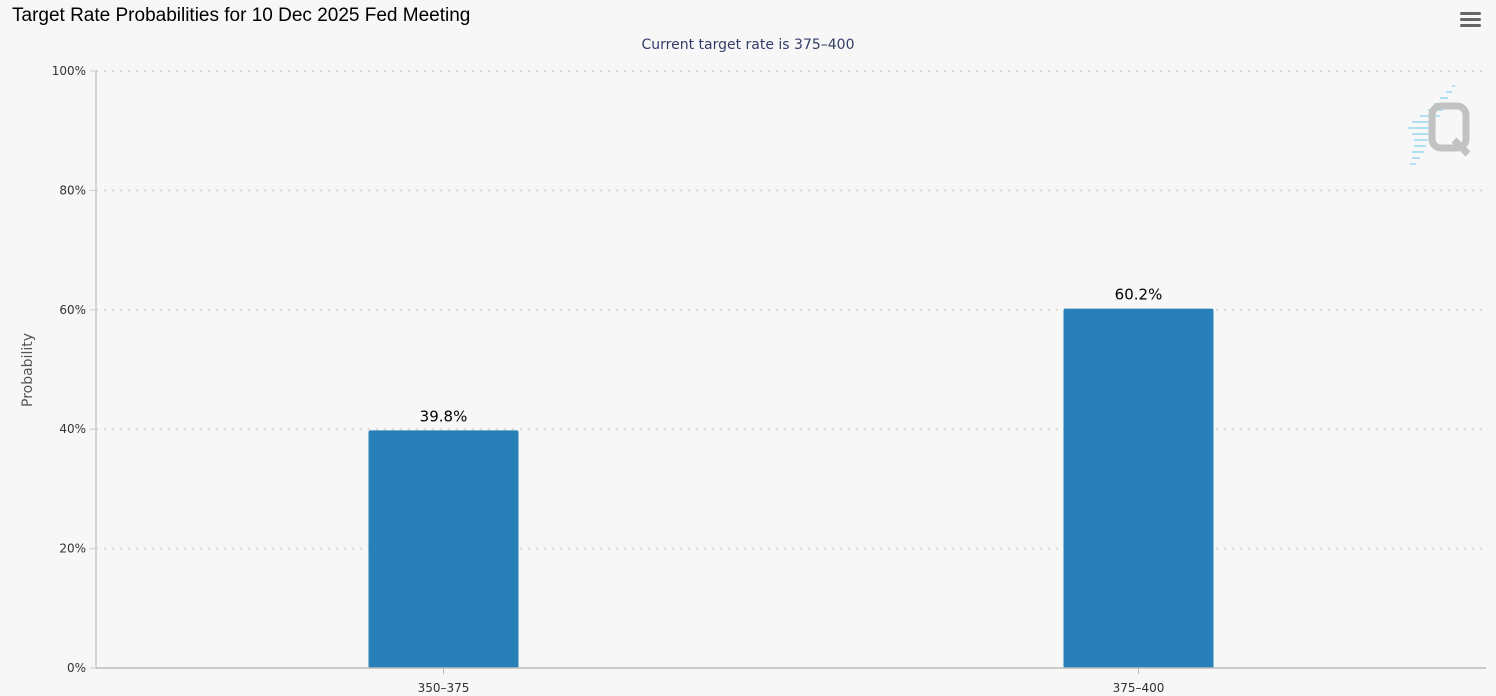 This screenshot has height=696, width=1496. Describe the element at coordinates (72, 549) in the screenshot. I see `y-tick-label: 20%` at that location.